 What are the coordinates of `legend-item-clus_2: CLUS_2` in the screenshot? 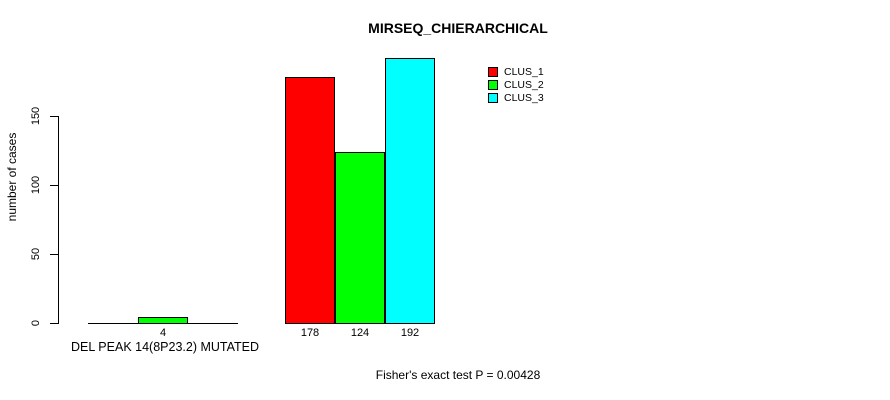 It's located at (516, 84).